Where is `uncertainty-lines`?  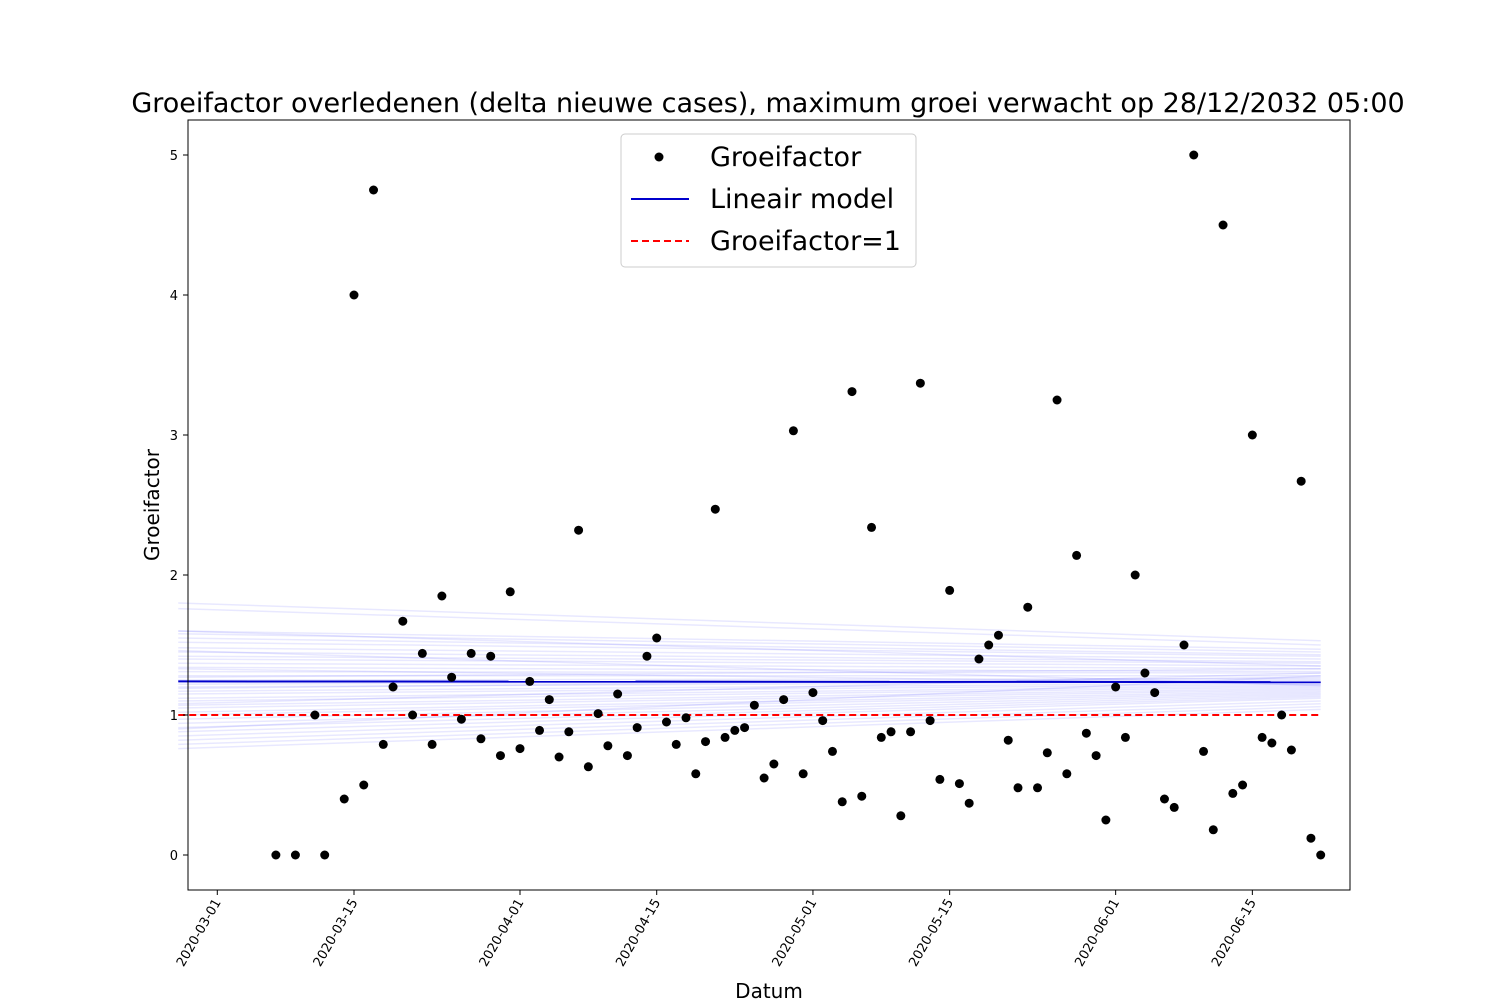
uncertainty-lines is located at coordinates (749, 676).